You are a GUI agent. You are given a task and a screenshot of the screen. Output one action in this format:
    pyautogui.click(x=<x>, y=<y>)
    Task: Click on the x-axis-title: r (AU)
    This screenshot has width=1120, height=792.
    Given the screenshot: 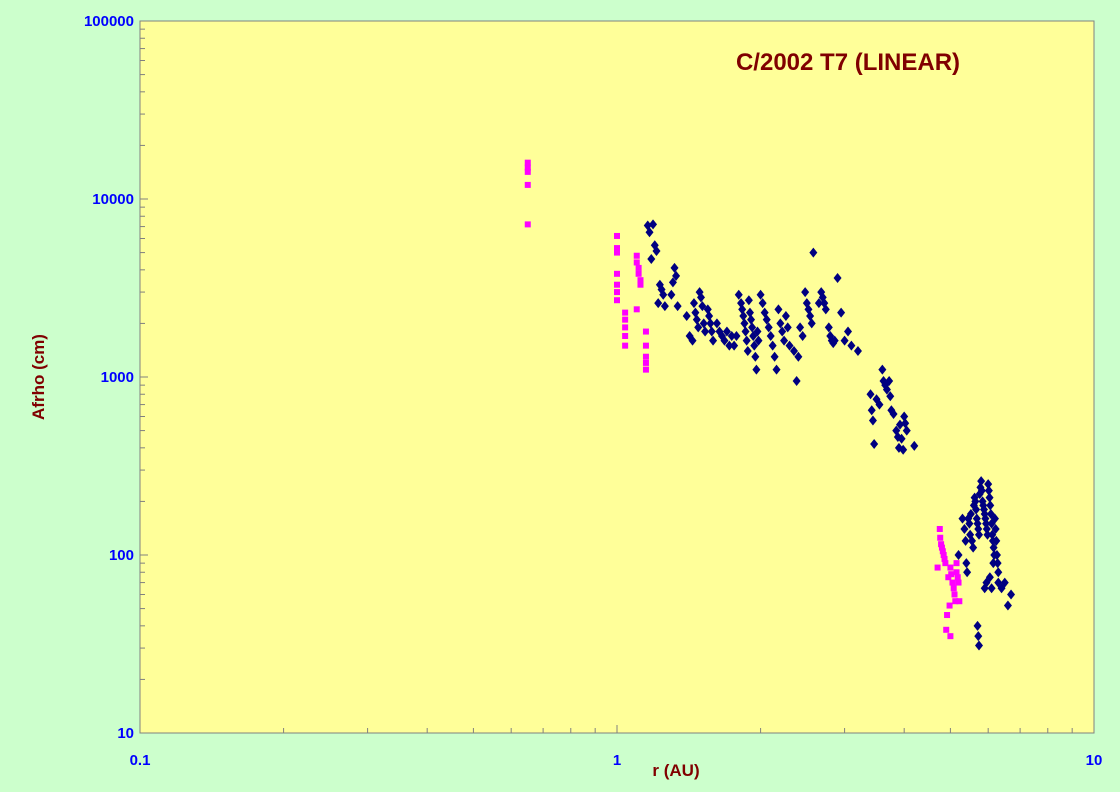 What is the action you would take?
    pyautogui.click(x=675, y=770)
    